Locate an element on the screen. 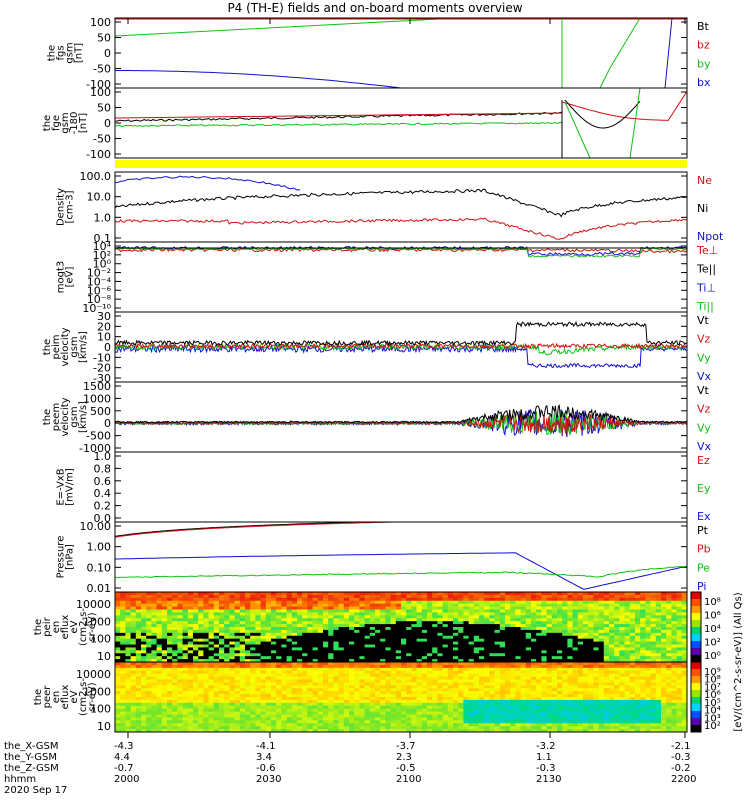 The height and width of the screenshot is (800, 750). ytick-label: 10⁰ is located at coordinates (102, 264).